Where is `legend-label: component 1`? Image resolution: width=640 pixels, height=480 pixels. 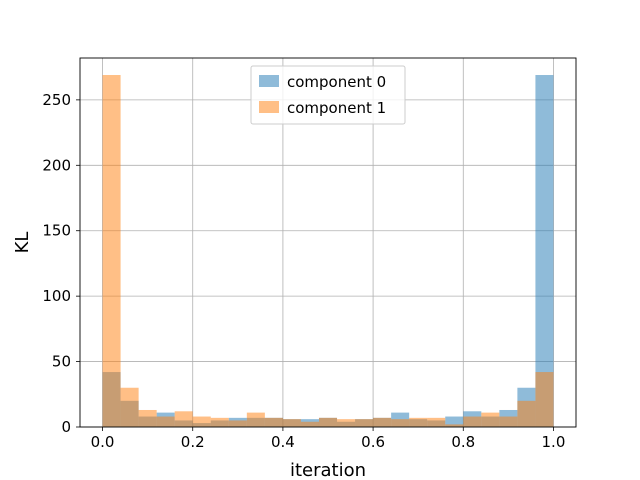 legend-label: component 1 is located at coordinates (336, 108).